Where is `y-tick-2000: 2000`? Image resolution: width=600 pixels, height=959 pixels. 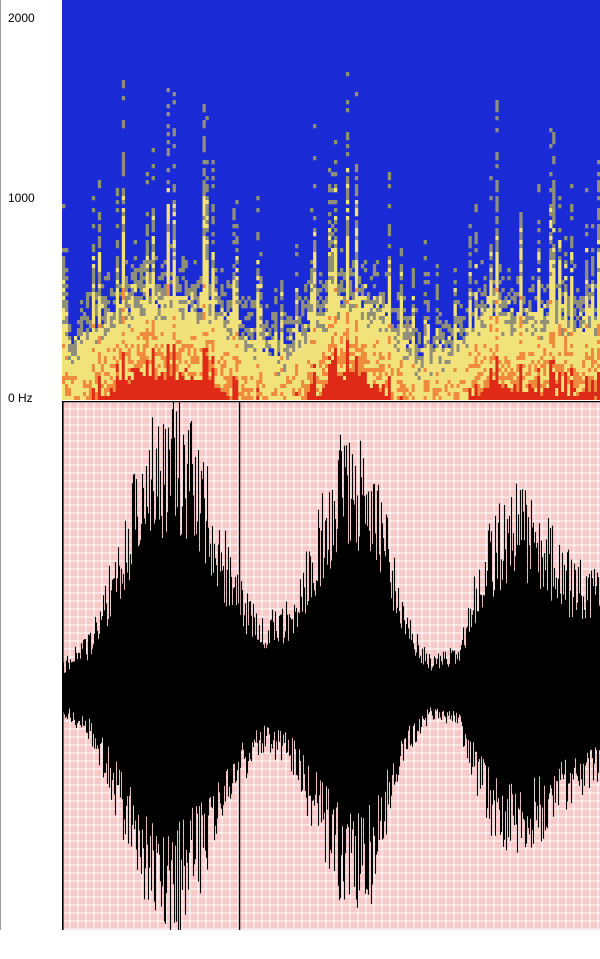
y-tick-2000: 2000 is located at coordinates (21, 18).